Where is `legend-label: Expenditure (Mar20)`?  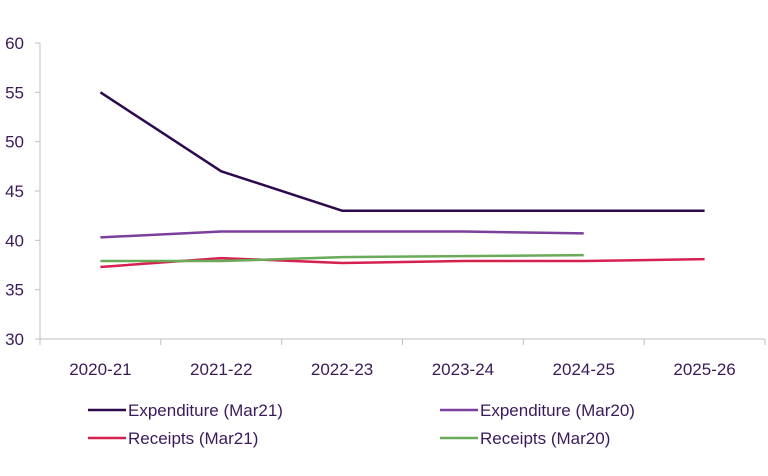 legend-label: Expenditure (Mar20) is located at coordinates (557, 410).